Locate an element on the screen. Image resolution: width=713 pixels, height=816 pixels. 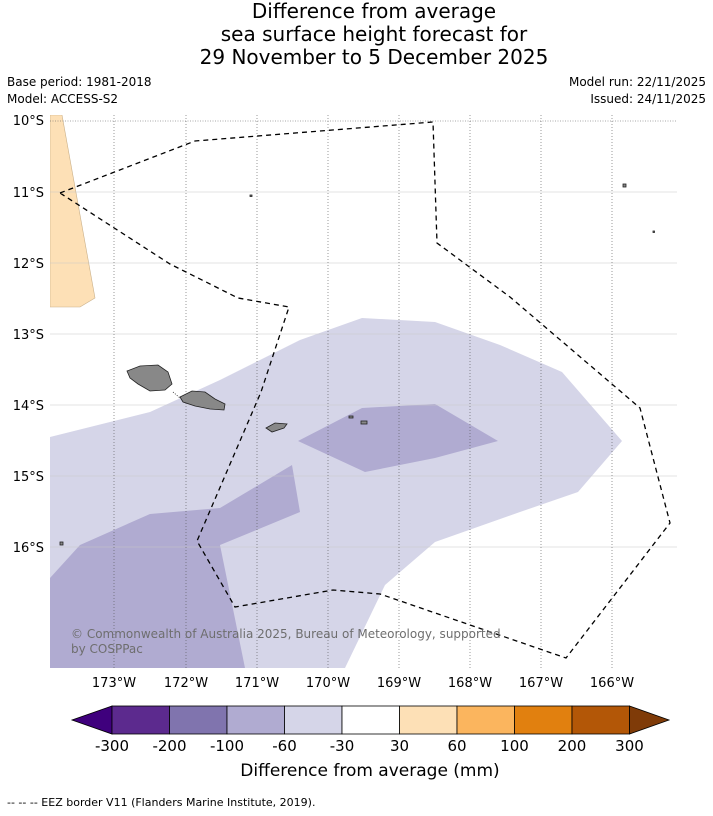
colorbar-tick-10: 300 is located at coordinates (629, 746).